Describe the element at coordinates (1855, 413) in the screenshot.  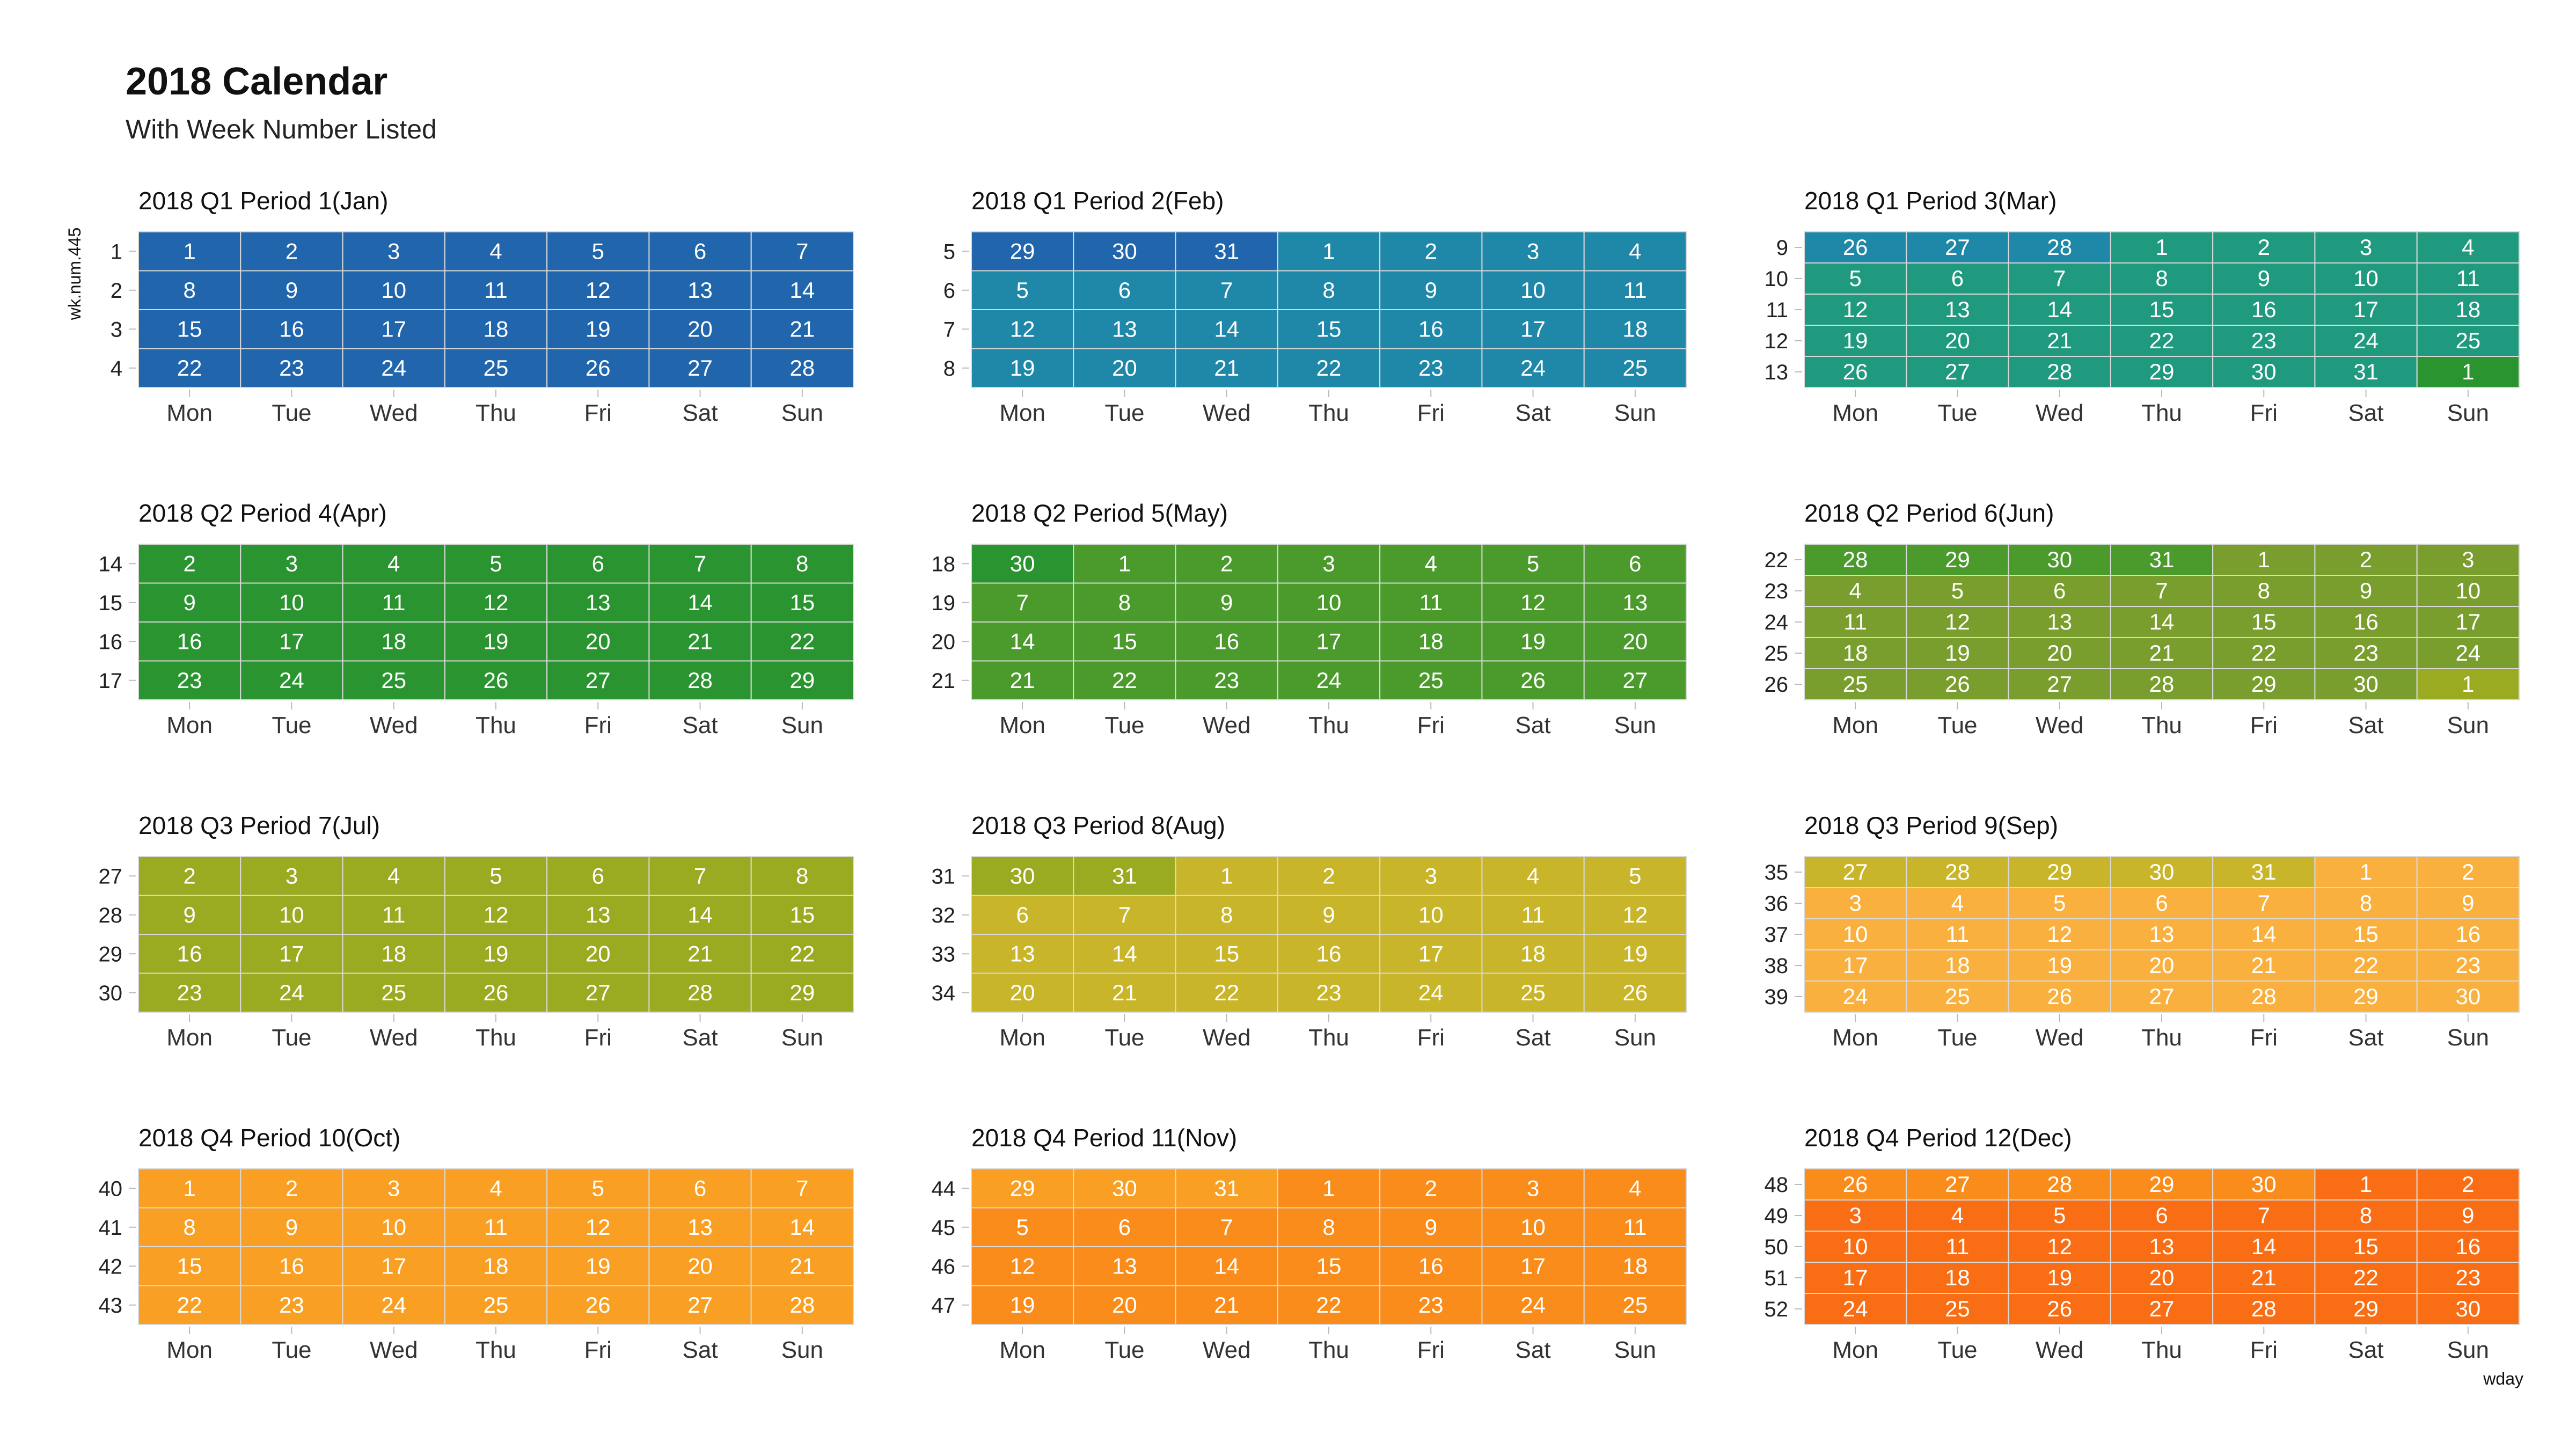
I see `weekday-label: Mon` at that location.